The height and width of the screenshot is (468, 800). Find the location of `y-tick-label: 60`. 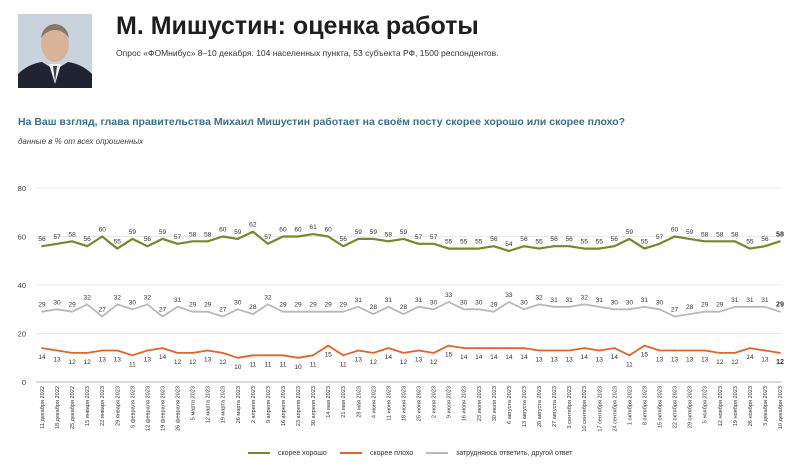

y-tick-label: 60 is located at coordinates (22, 237).